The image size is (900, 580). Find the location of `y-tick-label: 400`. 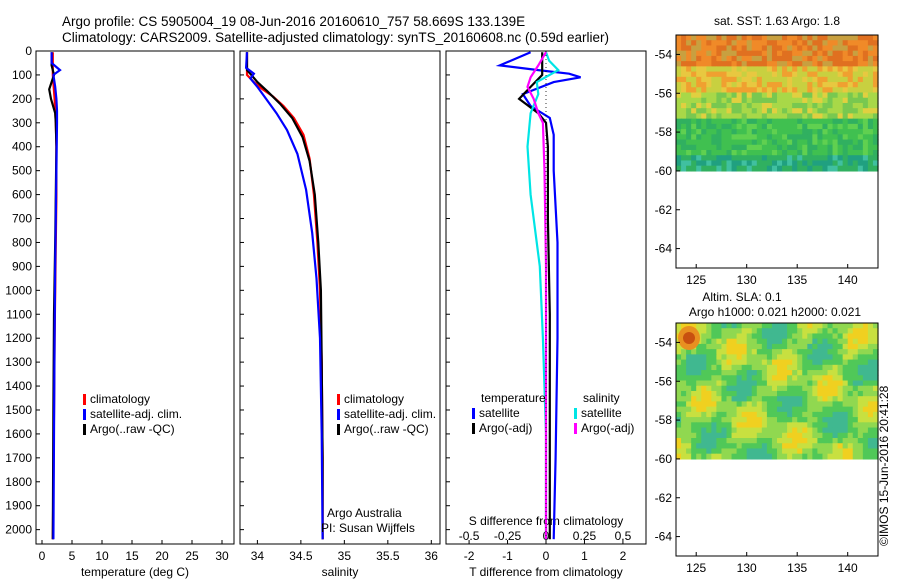

y-tick-label: 400 is located at coordinates (22, 147).